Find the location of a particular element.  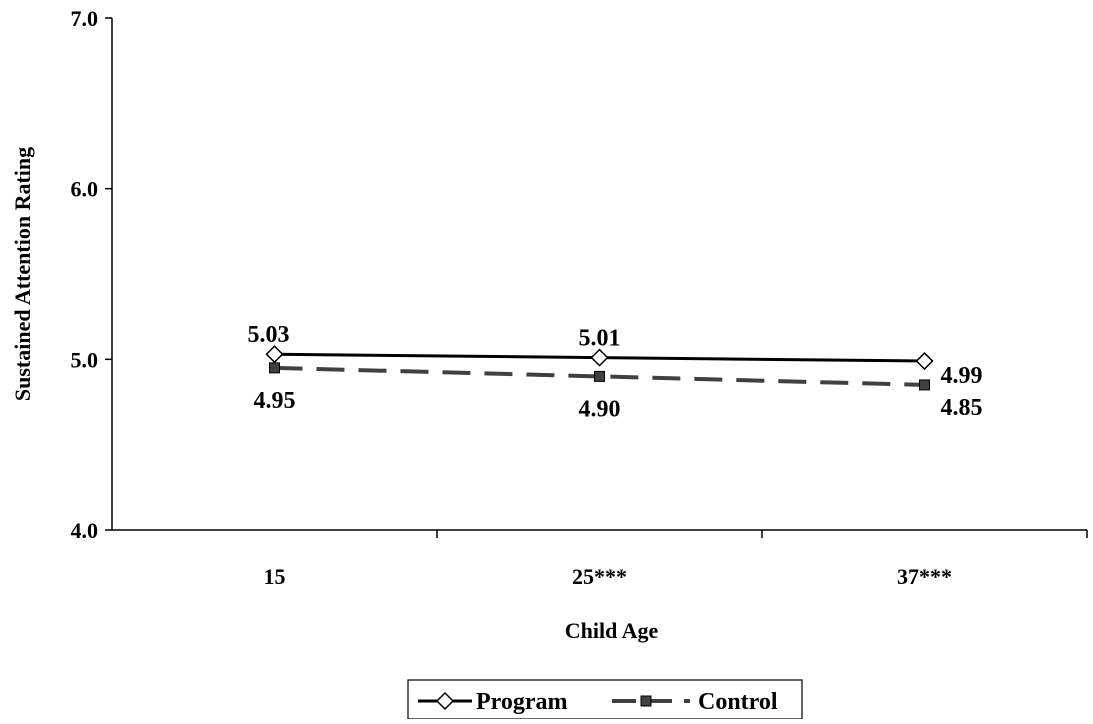

y-ticks: 4.0 5.0 6.0 7.0 is located at coordinates (91, 274).